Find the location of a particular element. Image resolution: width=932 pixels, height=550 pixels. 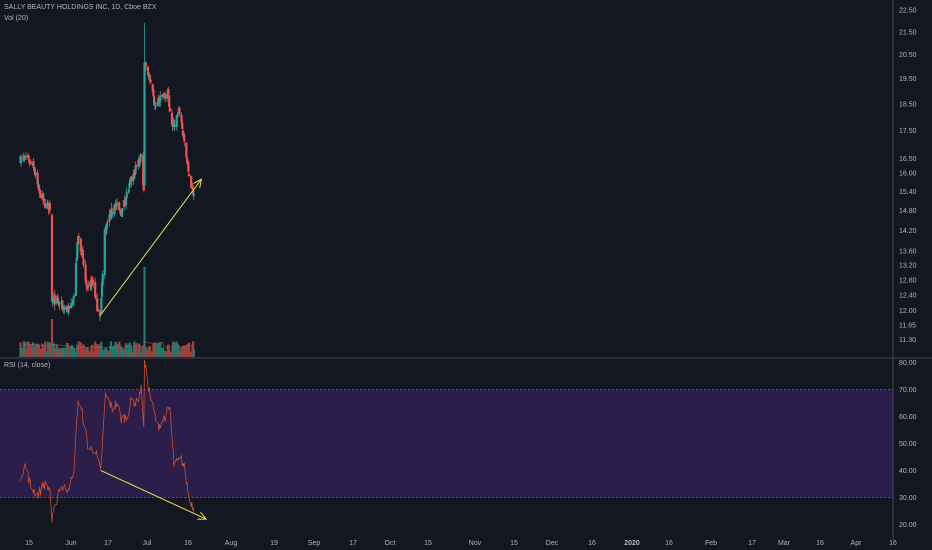

rsi-tick-label: 50.00 is located at coordinates (908, 444).